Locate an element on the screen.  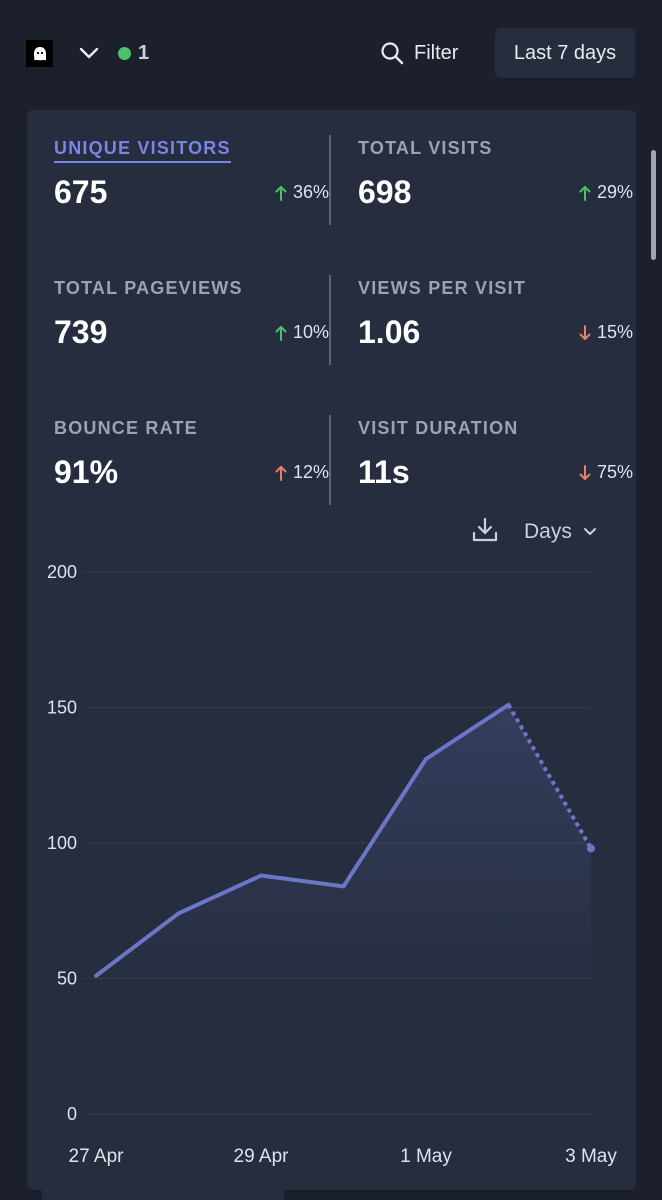
filter-button: Filter is located at coordinates (419, 53).